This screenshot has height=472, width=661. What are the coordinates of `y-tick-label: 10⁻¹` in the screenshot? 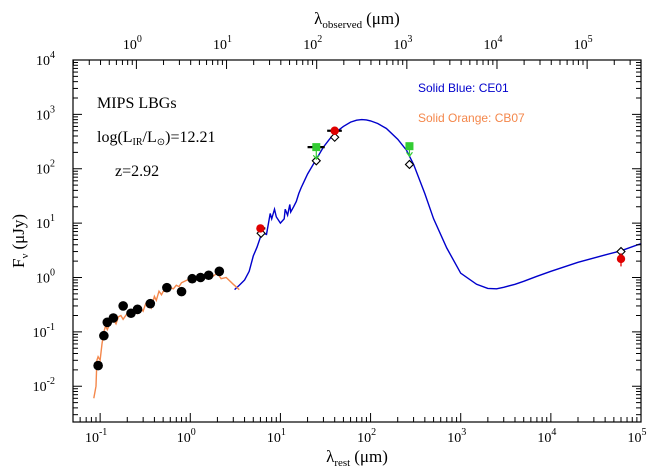 It's located at (44, 331).